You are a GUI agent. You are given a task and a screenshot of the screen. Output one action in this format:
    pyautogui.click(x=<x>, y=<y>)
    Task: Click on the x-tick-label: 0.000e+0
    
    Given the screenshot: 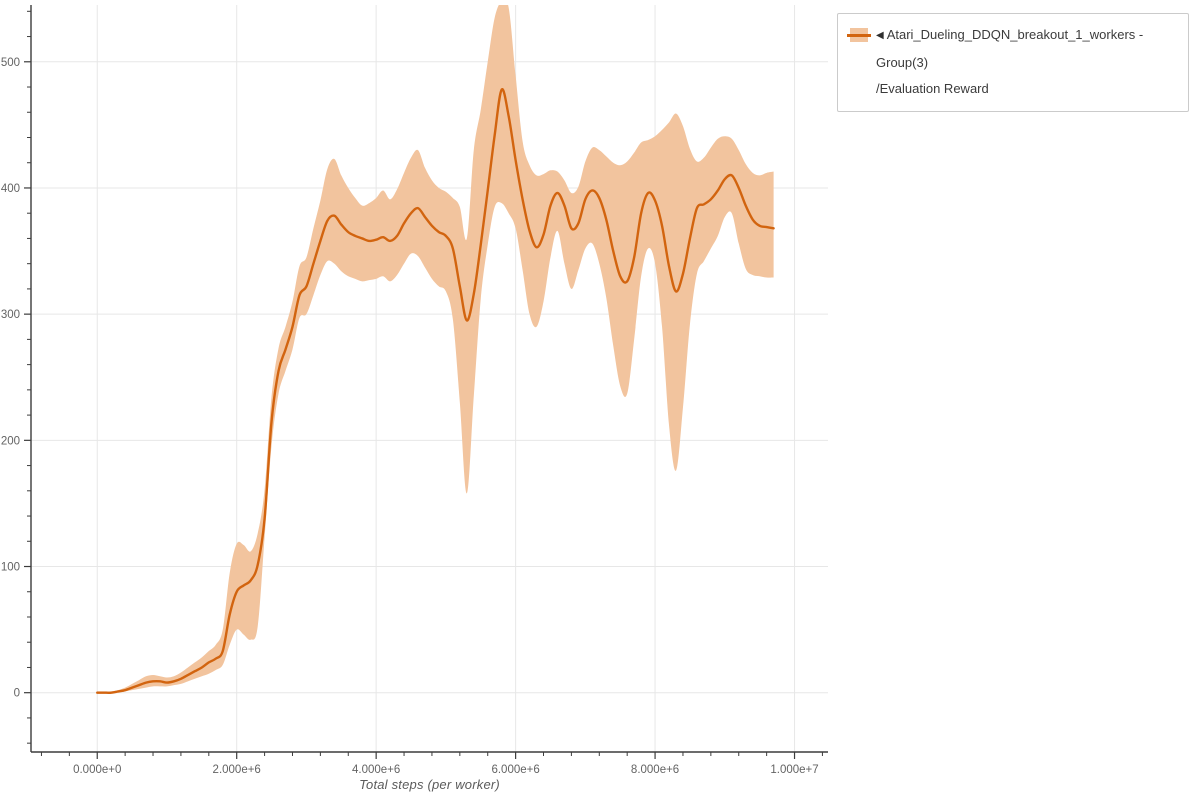 What is the action you would take?
    pyautogui.click(x=97, y=770)
    